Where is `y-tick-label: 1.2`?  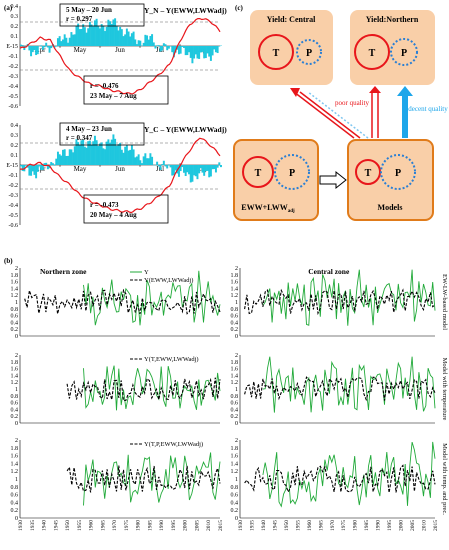 y-tick-label: 1.2 is located at coordinates (235, 383).